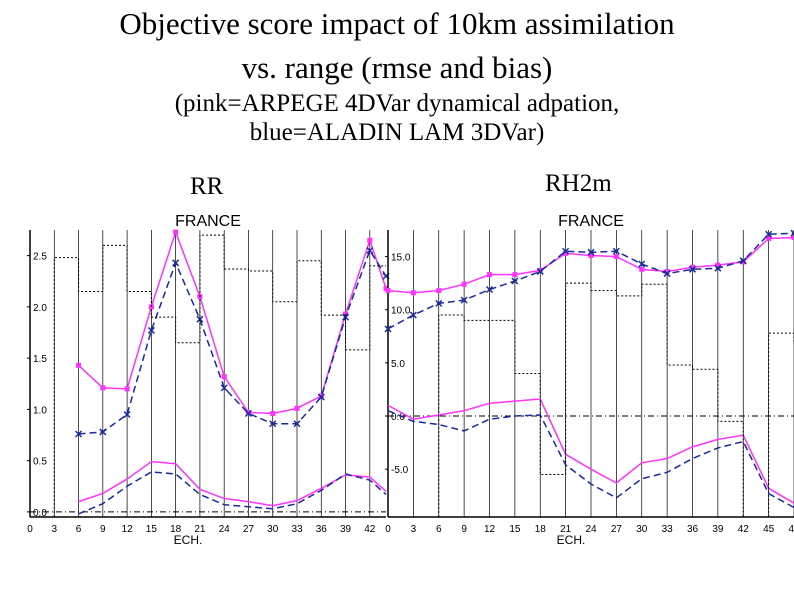 This screenshot has height=595, width=794. Describe the element at coordinates (40, 257) in the screenshot. I see `y-tick-label: 2.5` at that location.